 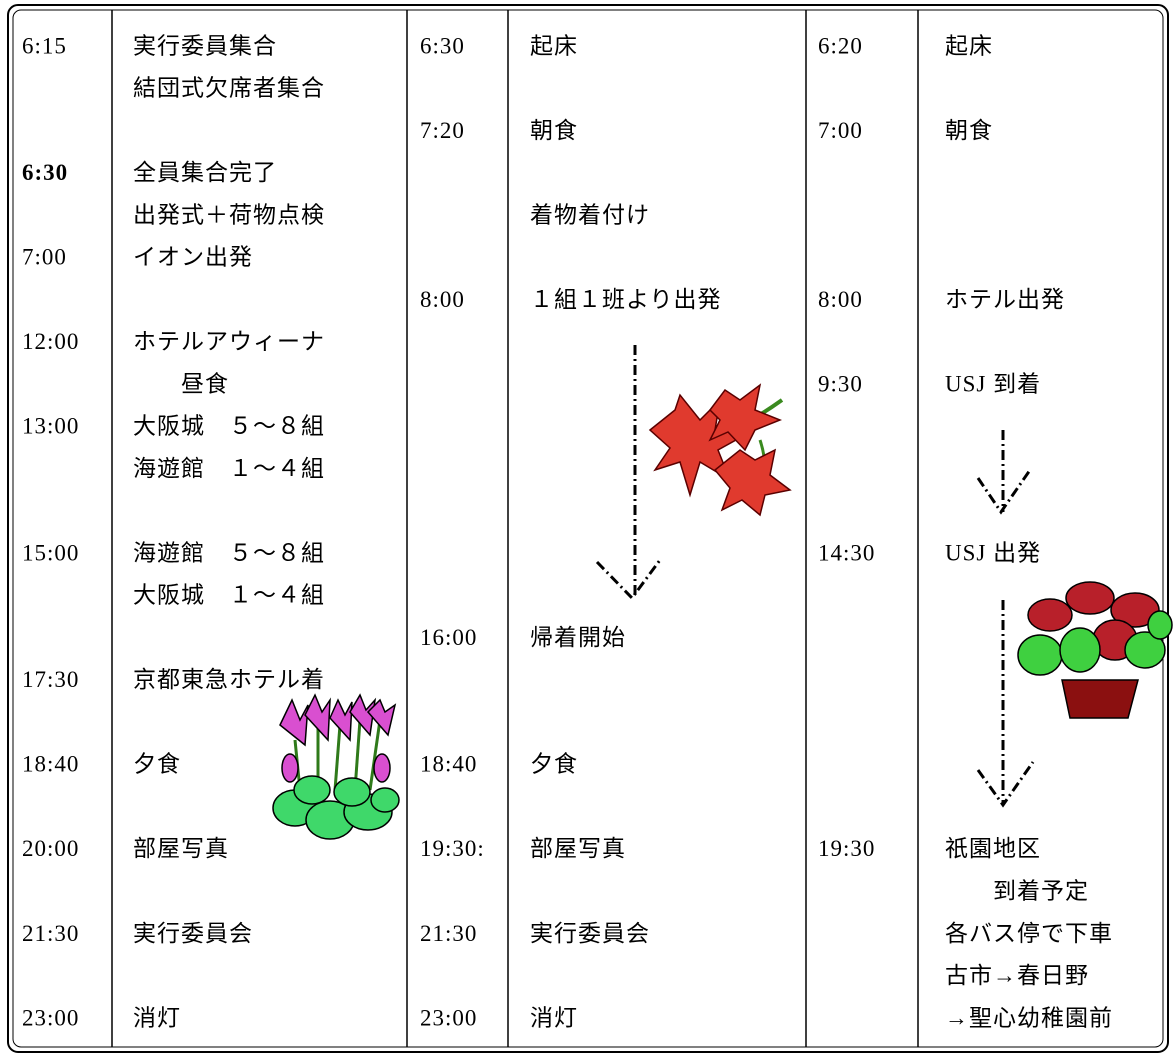 I want to click on event: USJ 到着, so click(x=993, y=383).